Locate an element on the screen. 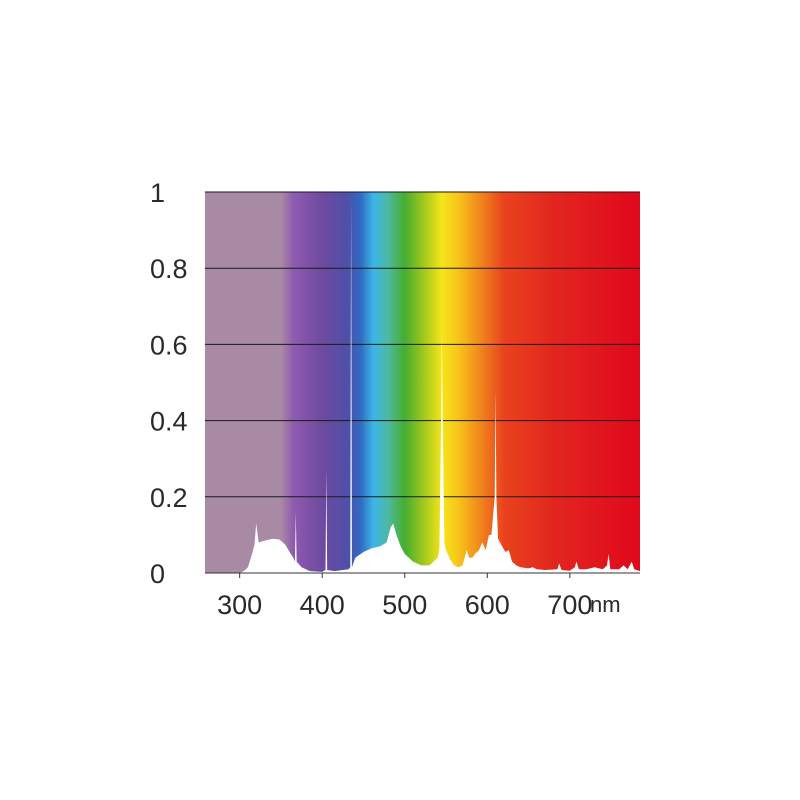 This screenshot has height=800, width=800. x-axis-unit-label: nm is located at coordinates (605, 604).